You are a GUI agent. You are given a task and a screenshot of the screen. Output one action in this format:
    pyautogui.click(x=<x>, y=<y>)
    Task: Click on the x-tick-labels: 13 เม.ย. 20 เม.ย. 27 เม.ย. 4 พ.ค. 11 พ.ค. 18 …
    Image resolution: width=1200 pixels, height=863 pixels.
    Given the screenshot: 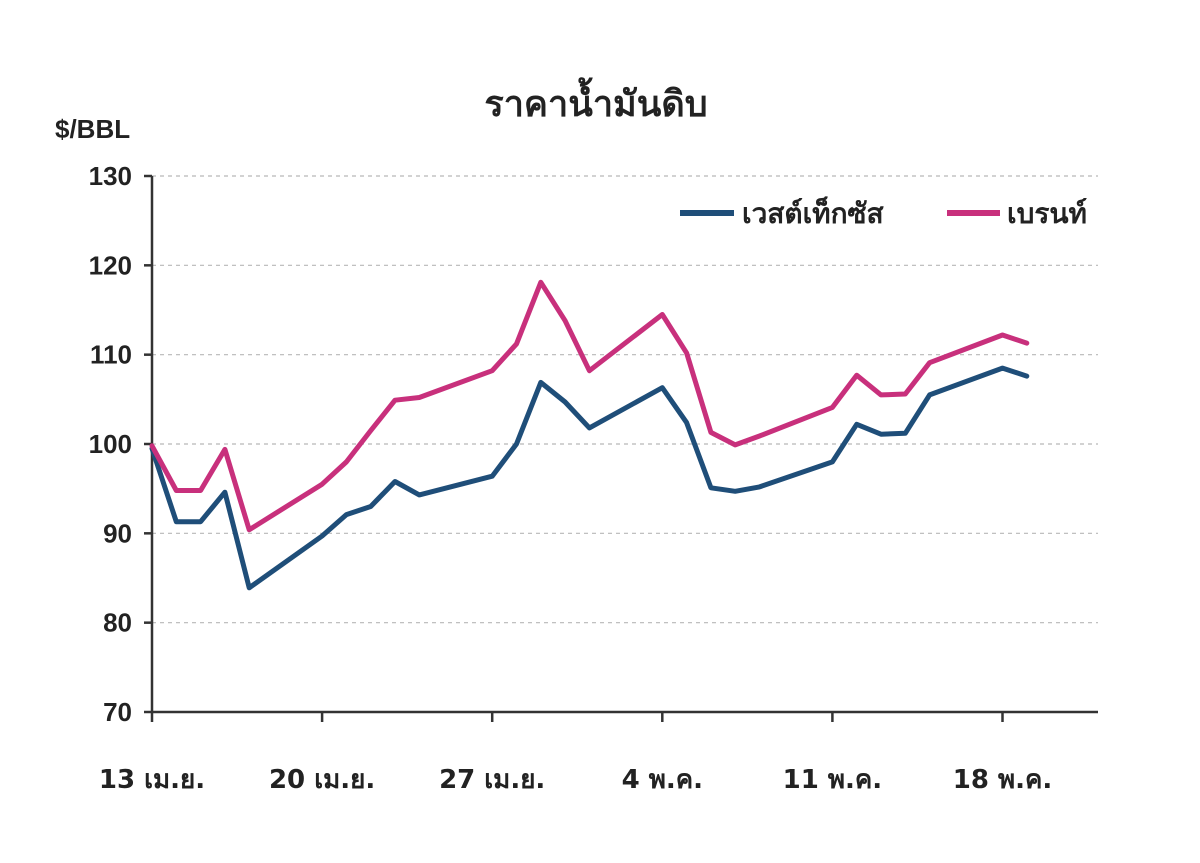 What is the action you would take?
    pyautogui.click(x=575, y=780)
    